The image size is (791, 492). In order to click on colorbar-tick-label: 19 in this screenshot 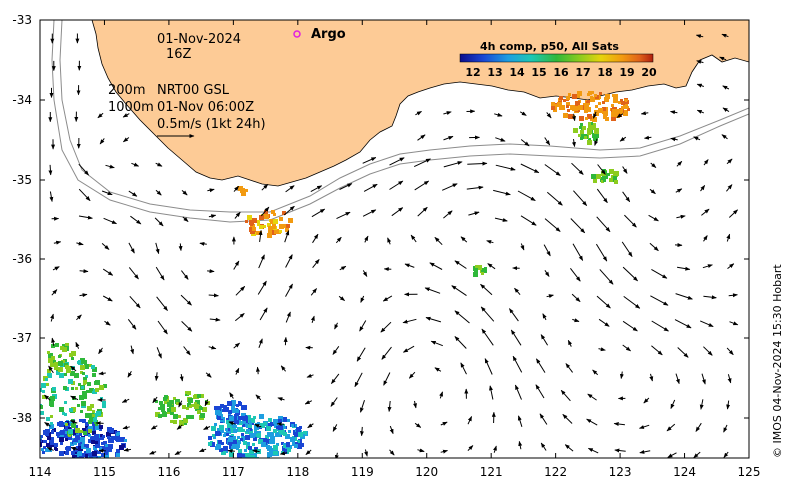, I will do `click(626, 72)`.